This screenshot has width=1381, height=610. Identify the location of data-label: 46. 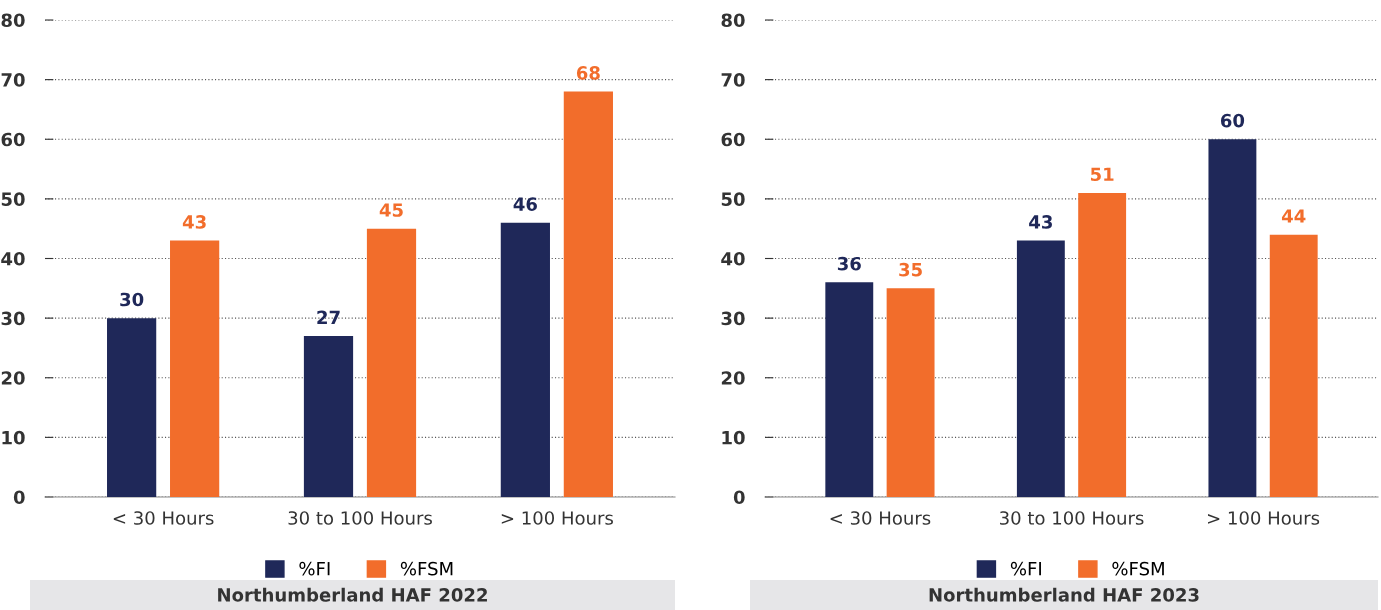
(525, 204).